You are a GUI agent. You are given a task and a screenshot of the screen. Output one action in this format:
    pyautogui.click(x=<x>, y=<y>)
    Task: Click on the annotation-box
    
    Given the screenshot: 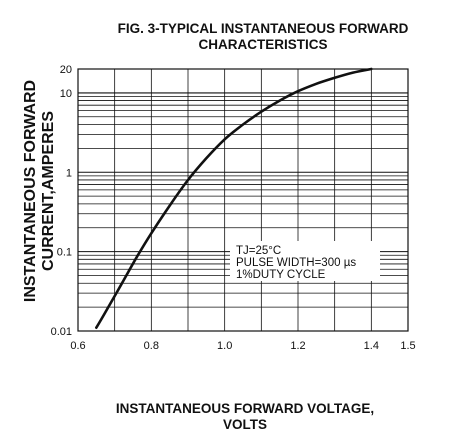 What is the action you would take?
    pyautogui.click(x=305, y=261)
    